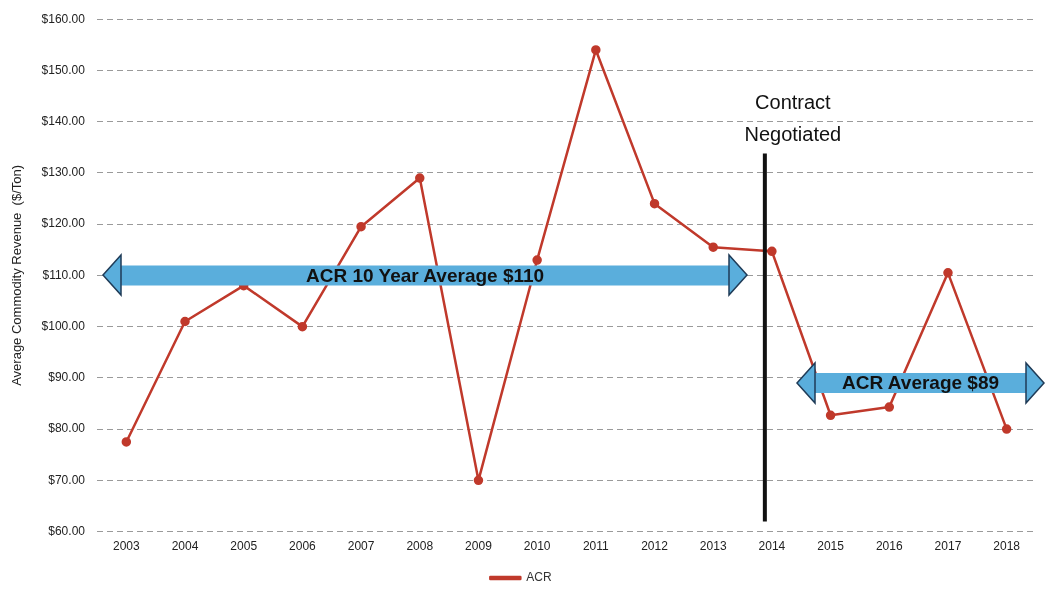 Image resolution: width=1050 pixels, height=594 pixels. What do you see at coordinates (420, 546) in the screenshot?
I see `x-tick-label: 2008` at bounding box center [420, 546].